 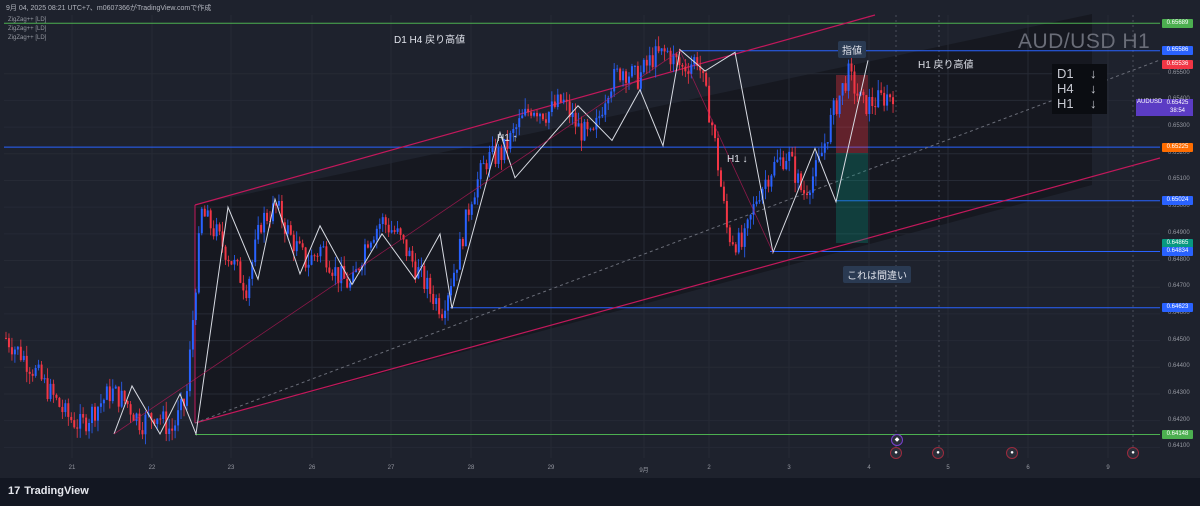 What do you see at coordinates (1028, 468) in the screenshot?
I see `time-tick-label: 6` at bounding box center [1028, 468].